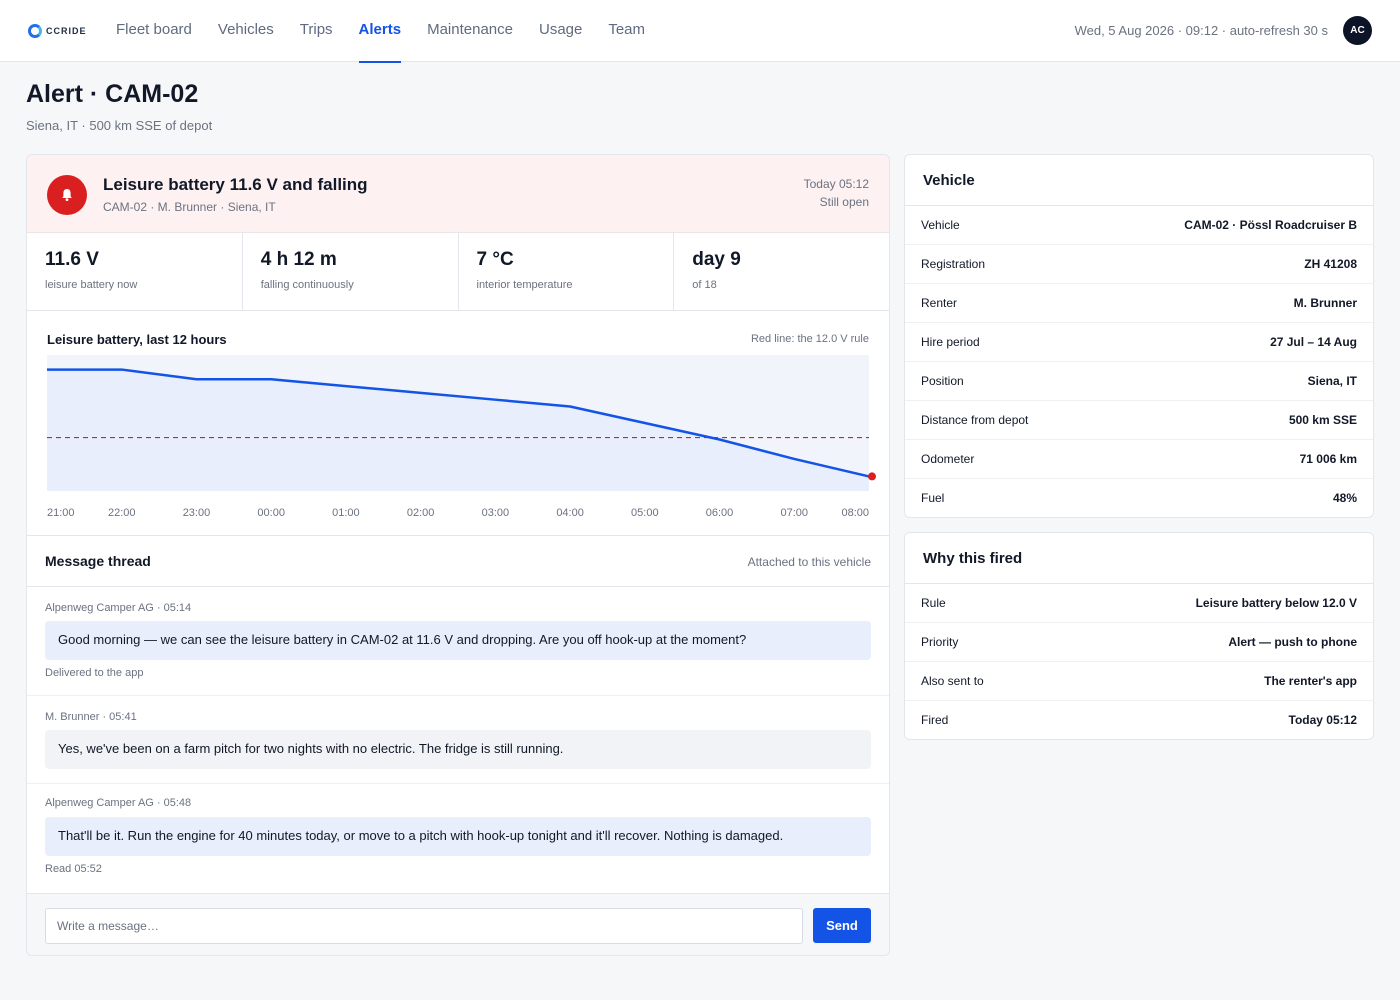 Image resolution: width=1400 pixels, height=1000 pixels. What do you see at coordinates (112, 94) in the screenshot?
I see `page-title: Alert · CAM-02` at bounding box center [112, 94].